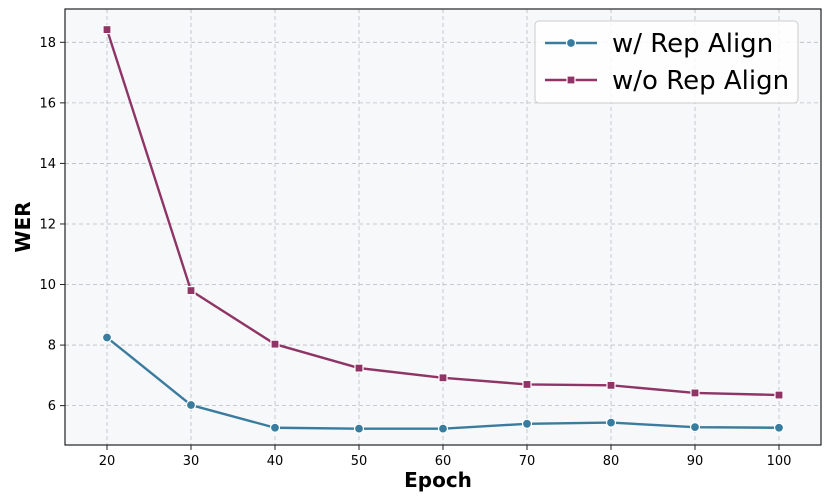  I want to click on x-tick-label: 40, so click(275, 461).